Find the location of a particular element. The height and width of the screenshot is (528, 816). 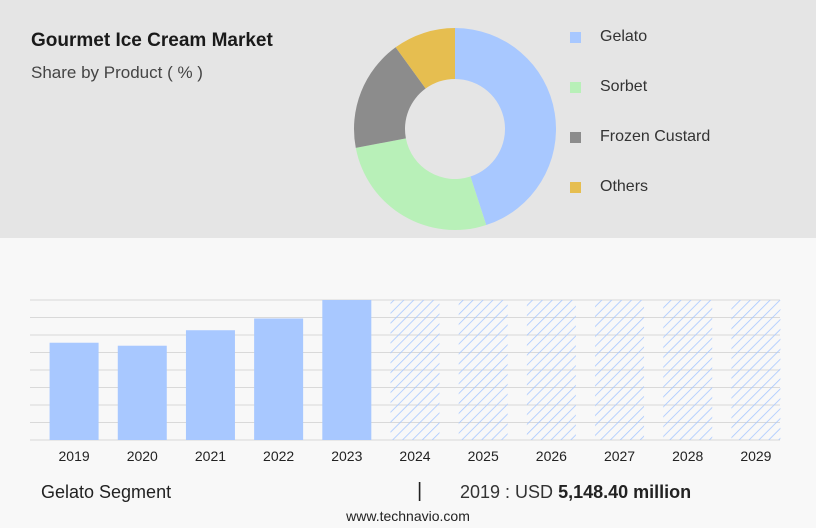

forecast-bar-2025 is located at coordinates (483, 370).